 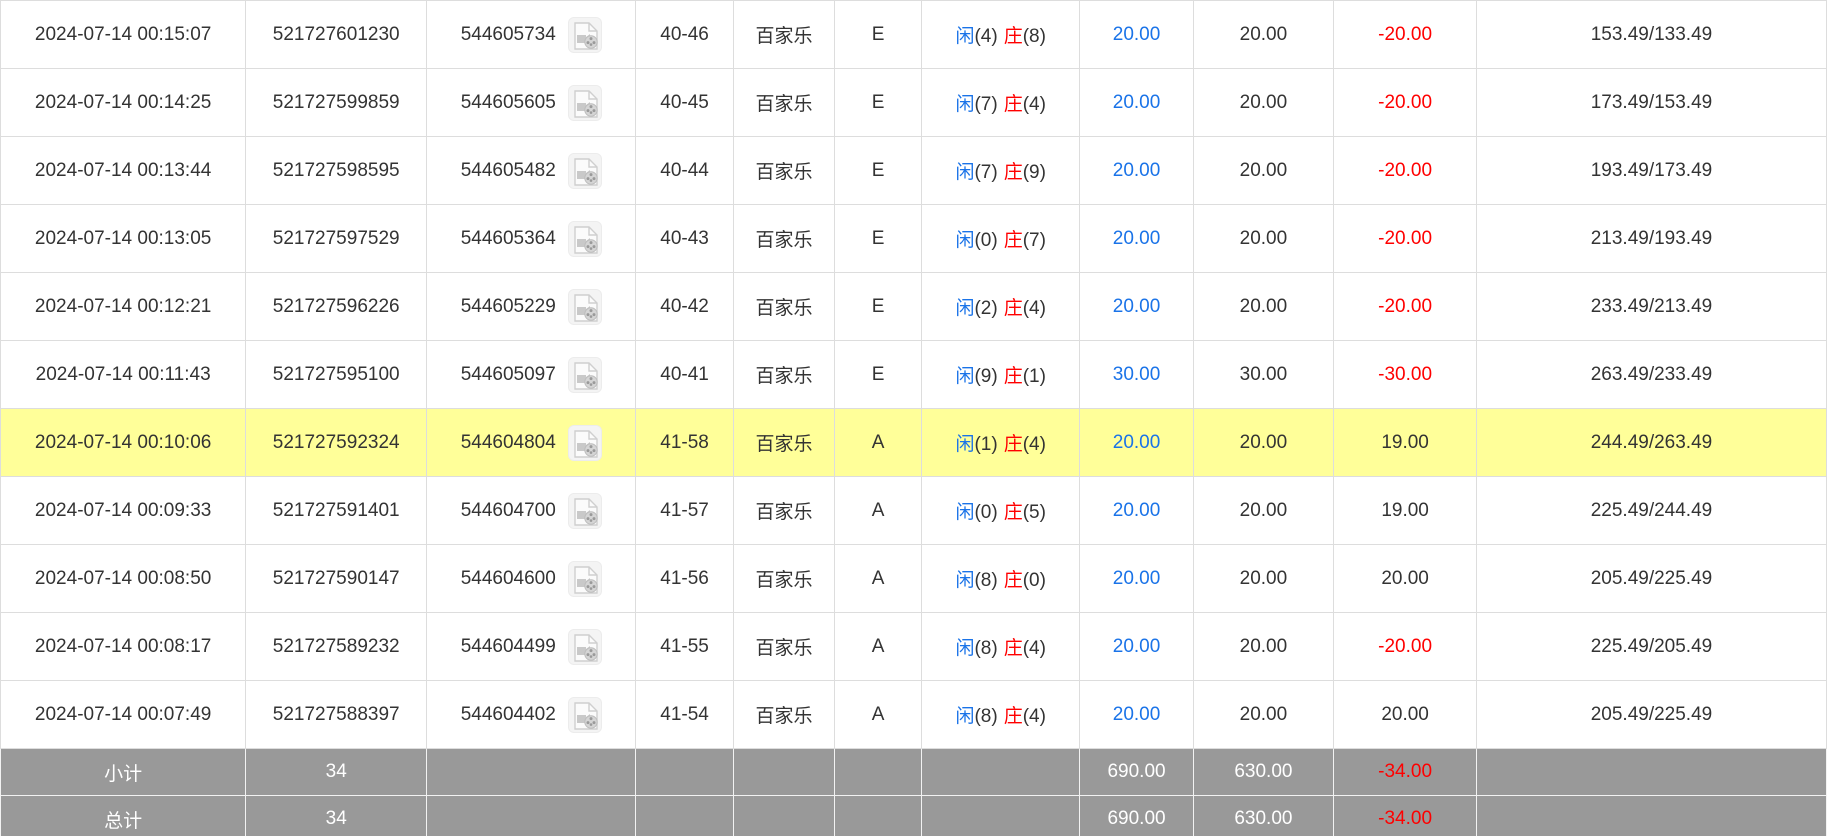 I want to click on cell-bet-id: 521727590147, so click(x=336, y=578).